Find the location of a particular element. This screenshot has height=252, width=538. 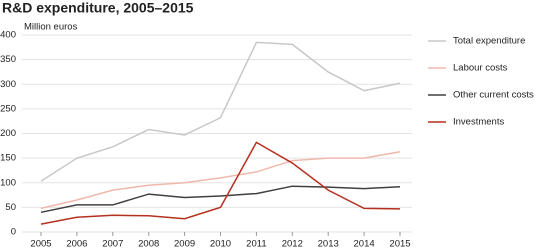

legend-label: Investments is located at coordinates (478, 122).